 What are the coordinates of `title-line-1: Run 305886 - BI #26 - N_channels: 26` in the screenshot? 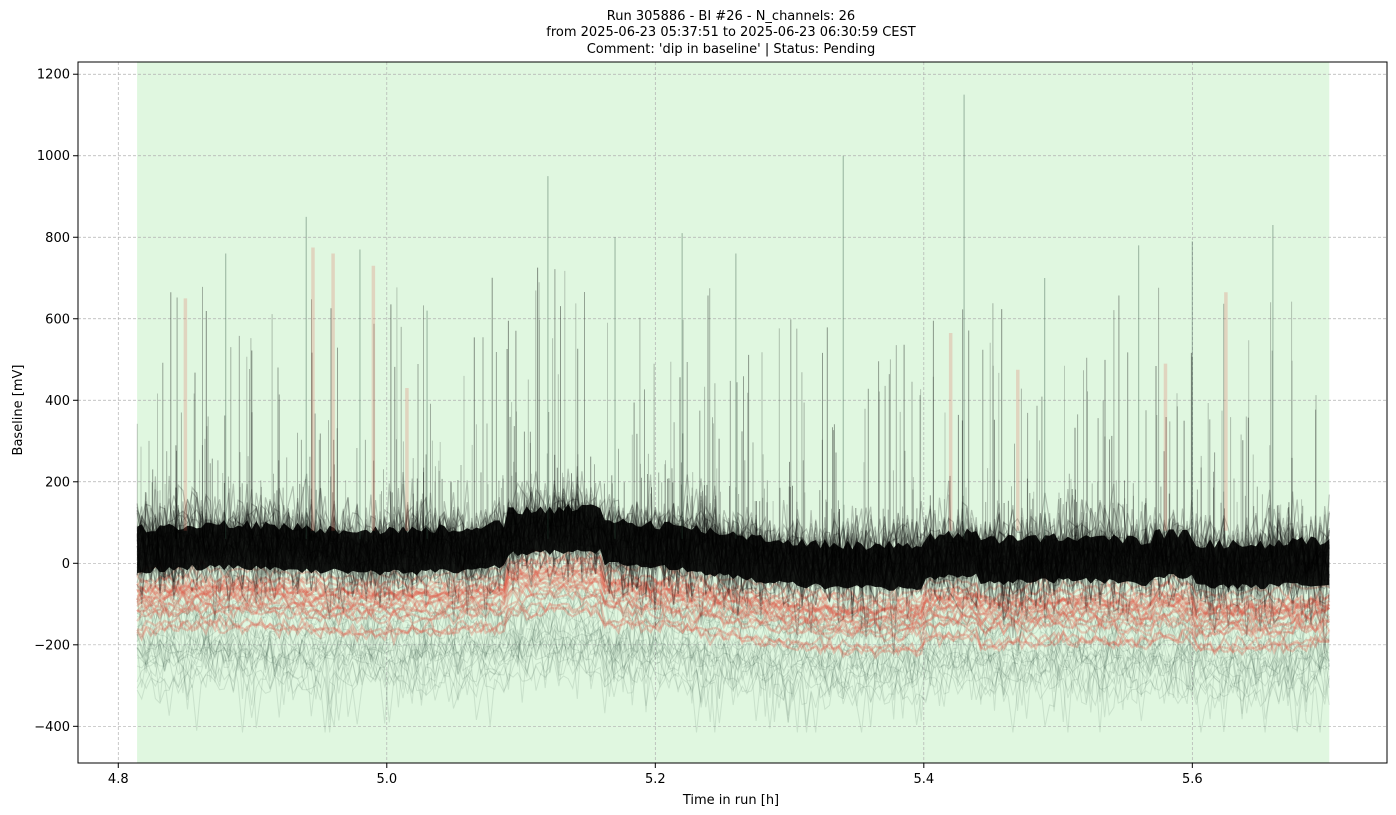 It's located at (731, 16).